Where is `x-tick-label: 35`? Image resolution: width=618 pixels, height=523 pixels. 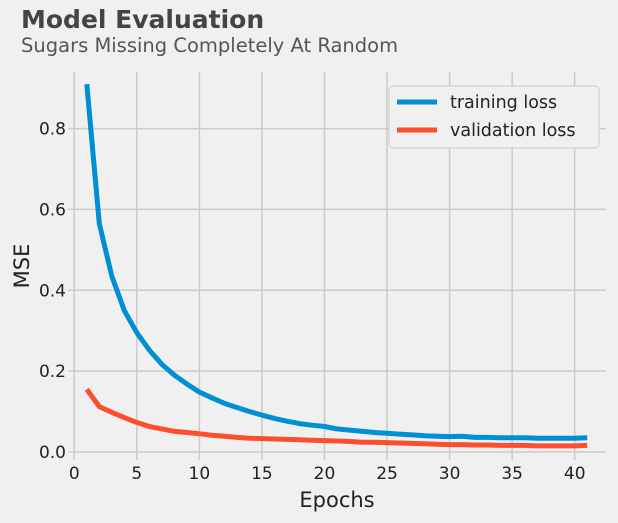
x-tick-label: 35 is located at coordinates (512, 474).